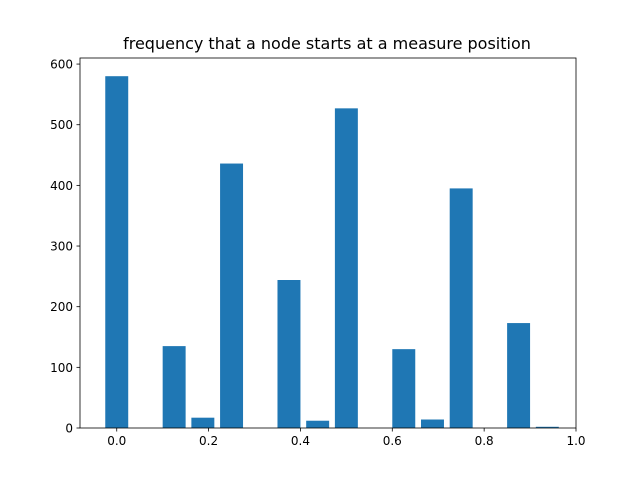  I want to click on y-tick-label: 100, so click(61, 368).